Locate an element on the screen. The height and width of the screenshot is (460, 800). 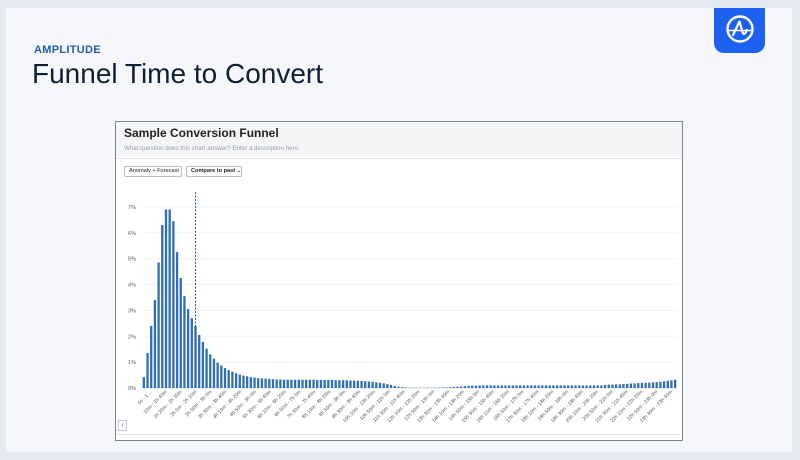
chevron-left-icon: ‹ is located at coordinates (122, 425).